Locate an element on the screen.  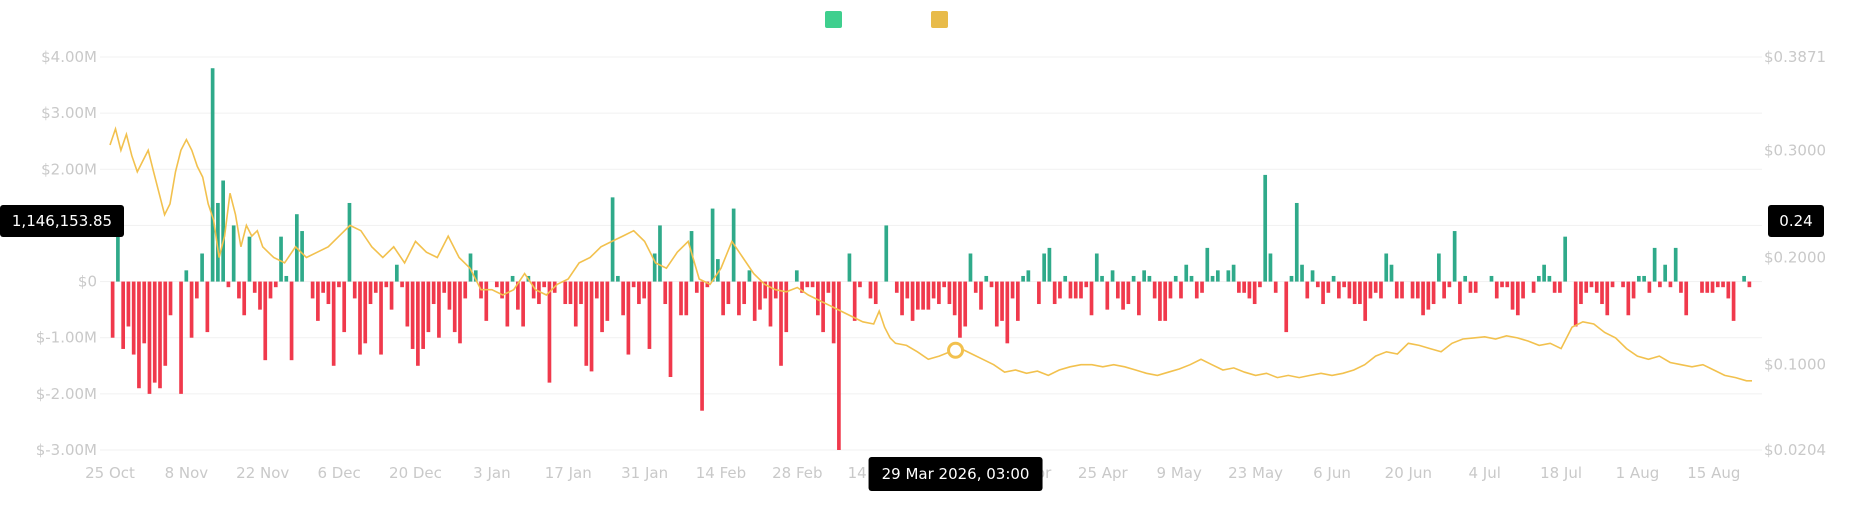
x-tick-label: 6 Dec is located at coordinates (338, 473).